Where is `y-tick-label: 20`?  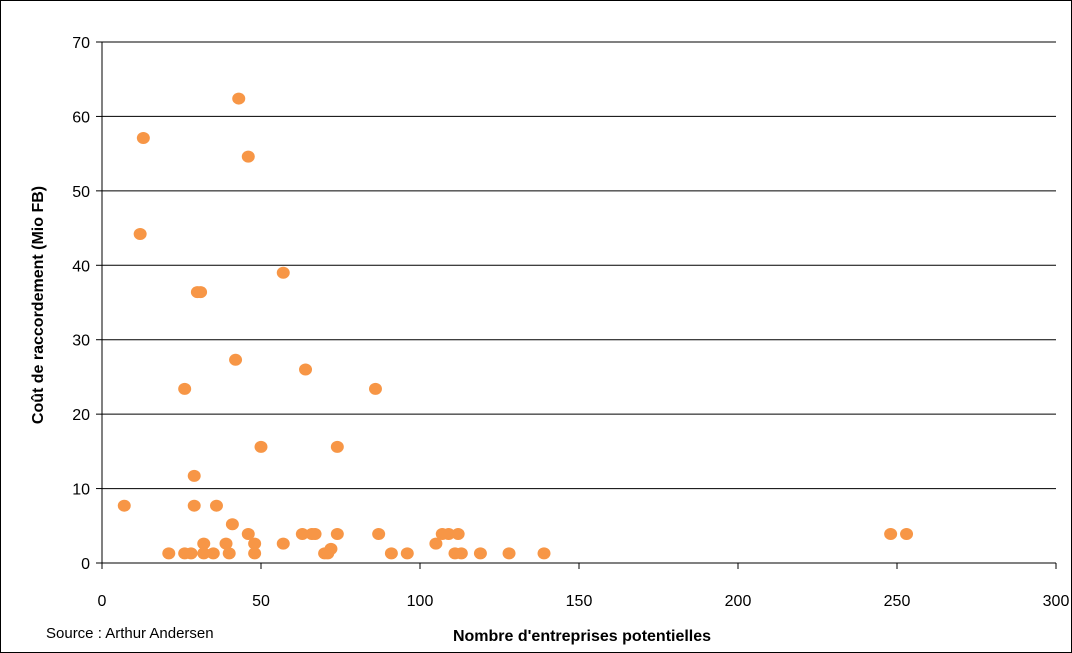 y-tick-label: 20 is located at coordinates (81, 415).